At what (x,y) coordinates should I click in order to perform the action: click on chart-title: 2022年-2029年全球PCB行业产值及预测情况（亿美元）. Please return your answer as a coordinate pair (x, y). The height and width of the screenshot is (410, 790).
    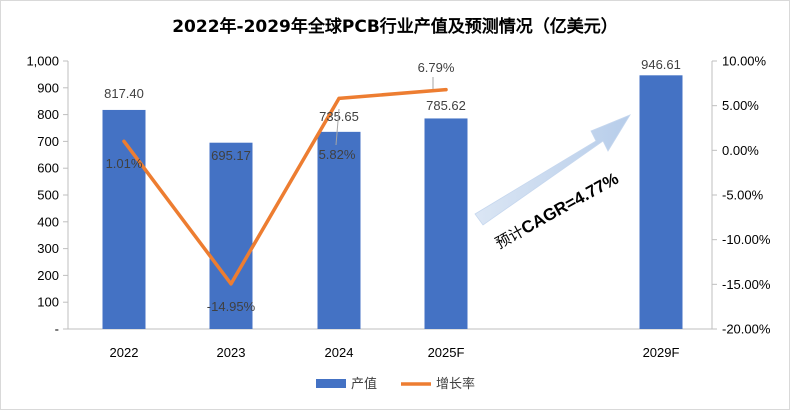
    Looking at the image, I should click on (395, 26).